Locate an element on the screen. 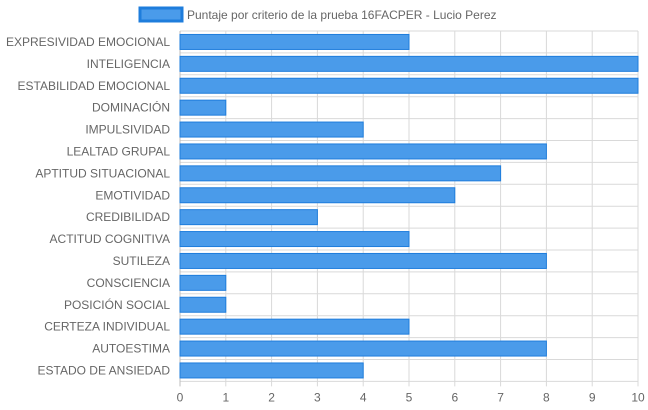 The height and width of the screenshot is (410, 648). x-tick-label: 0 is located at coordinates (180, 397).